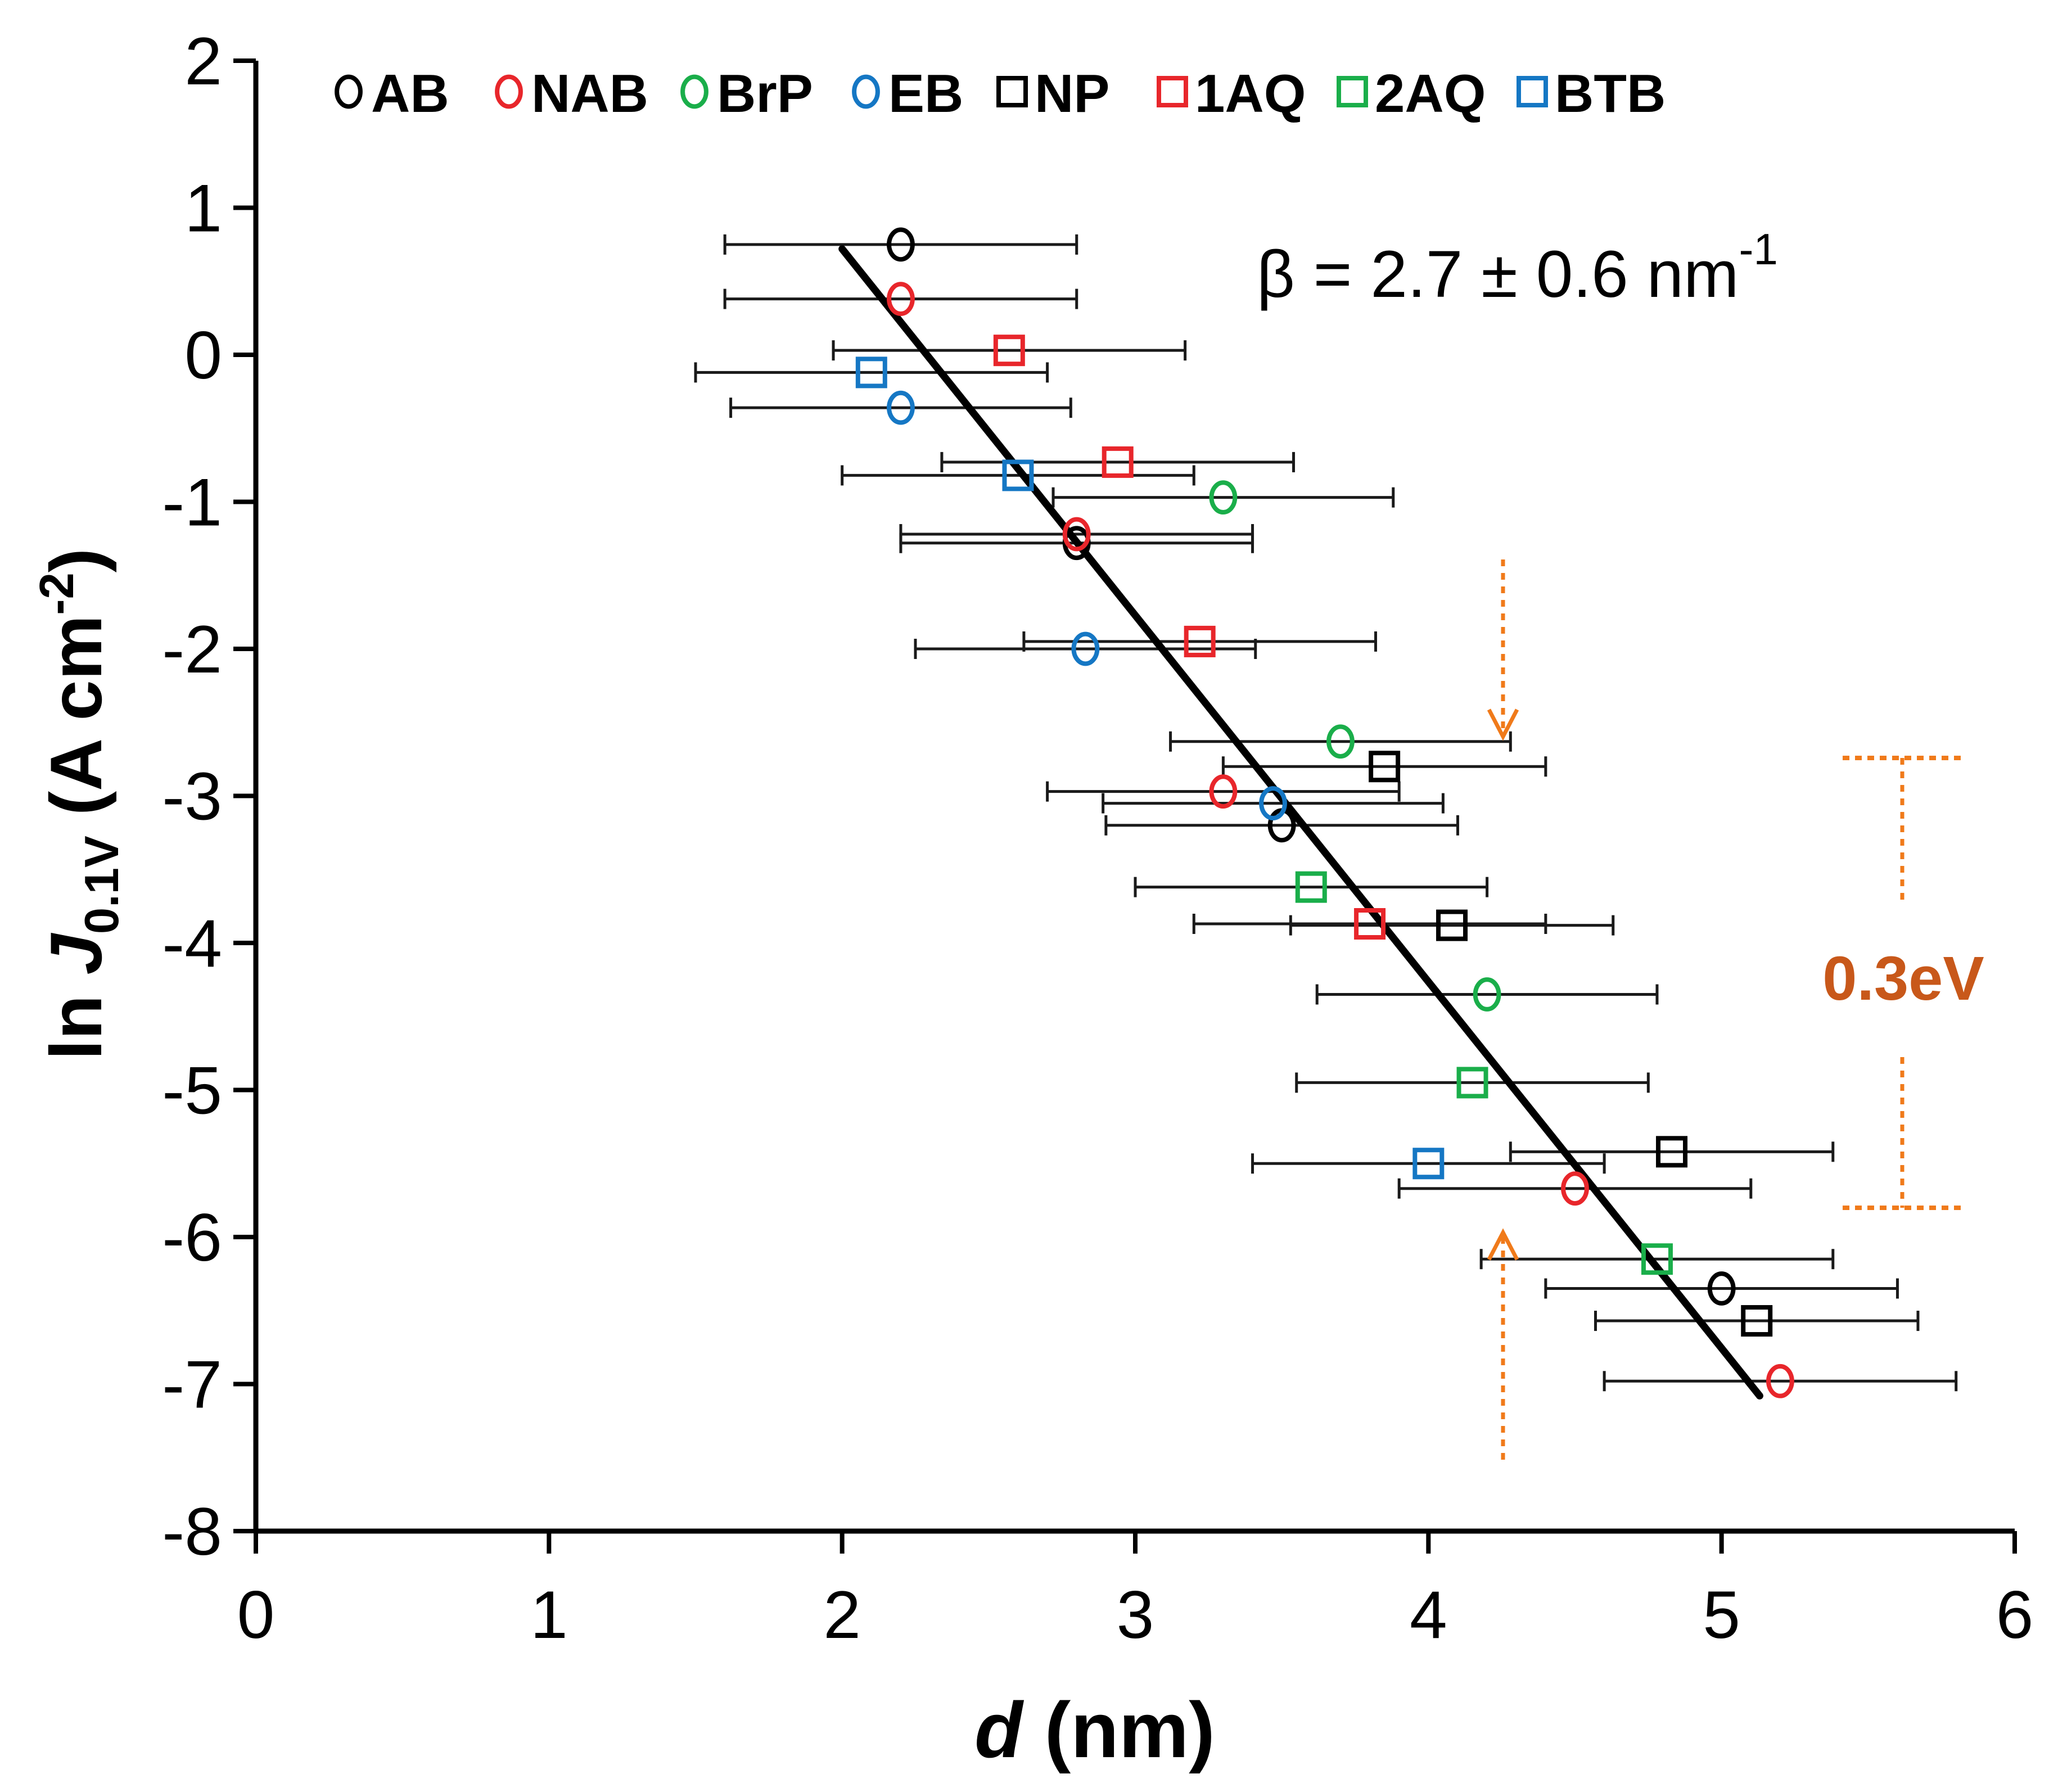  Describe the element at coordinates (203, 61) in the screenshot. I see `y-tick-label: 2` at that location.